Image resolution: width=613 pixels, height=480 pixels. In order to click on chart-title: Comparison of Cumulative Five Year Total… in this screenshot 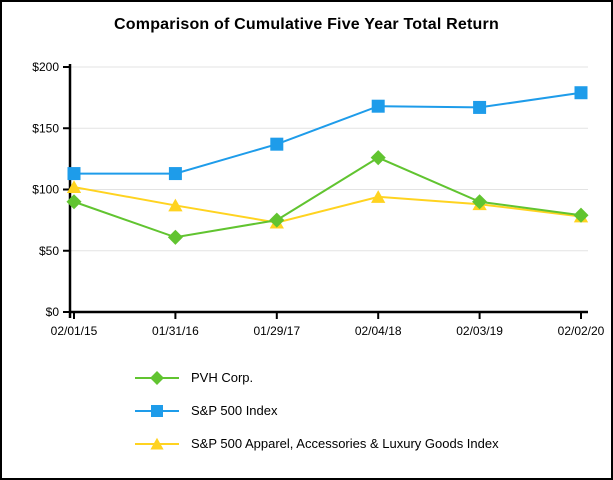, I will do `click(306, 24)`.